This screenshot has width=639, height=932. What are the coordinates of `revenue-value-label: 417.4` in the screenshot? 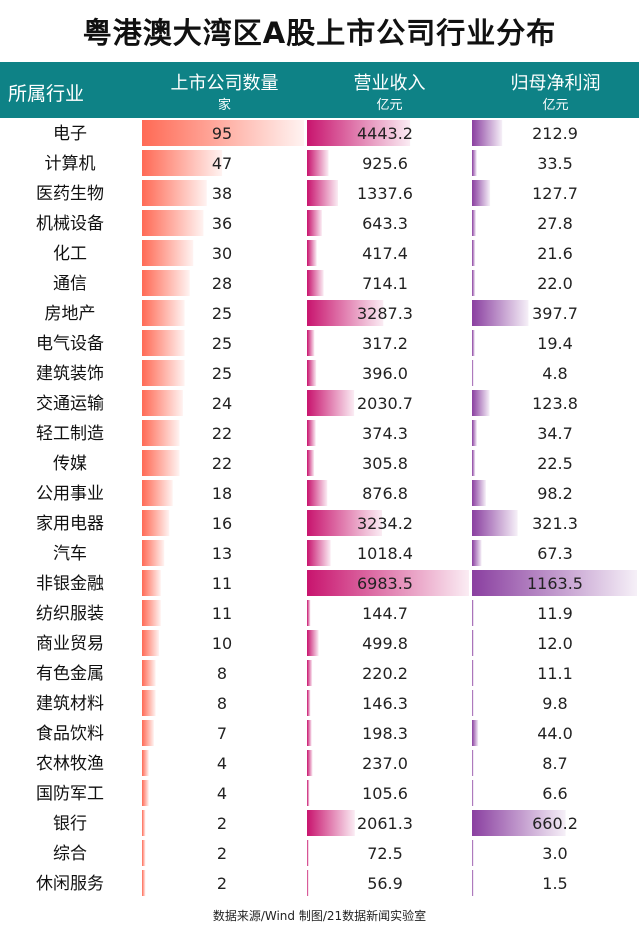 It's located at (385, 253).